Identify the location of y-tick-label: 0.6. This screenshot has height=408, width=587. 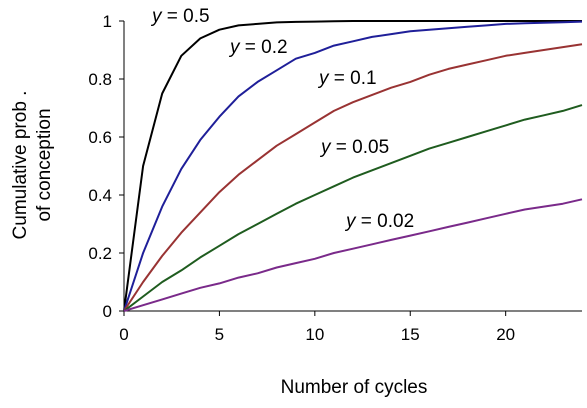
(100, 137).